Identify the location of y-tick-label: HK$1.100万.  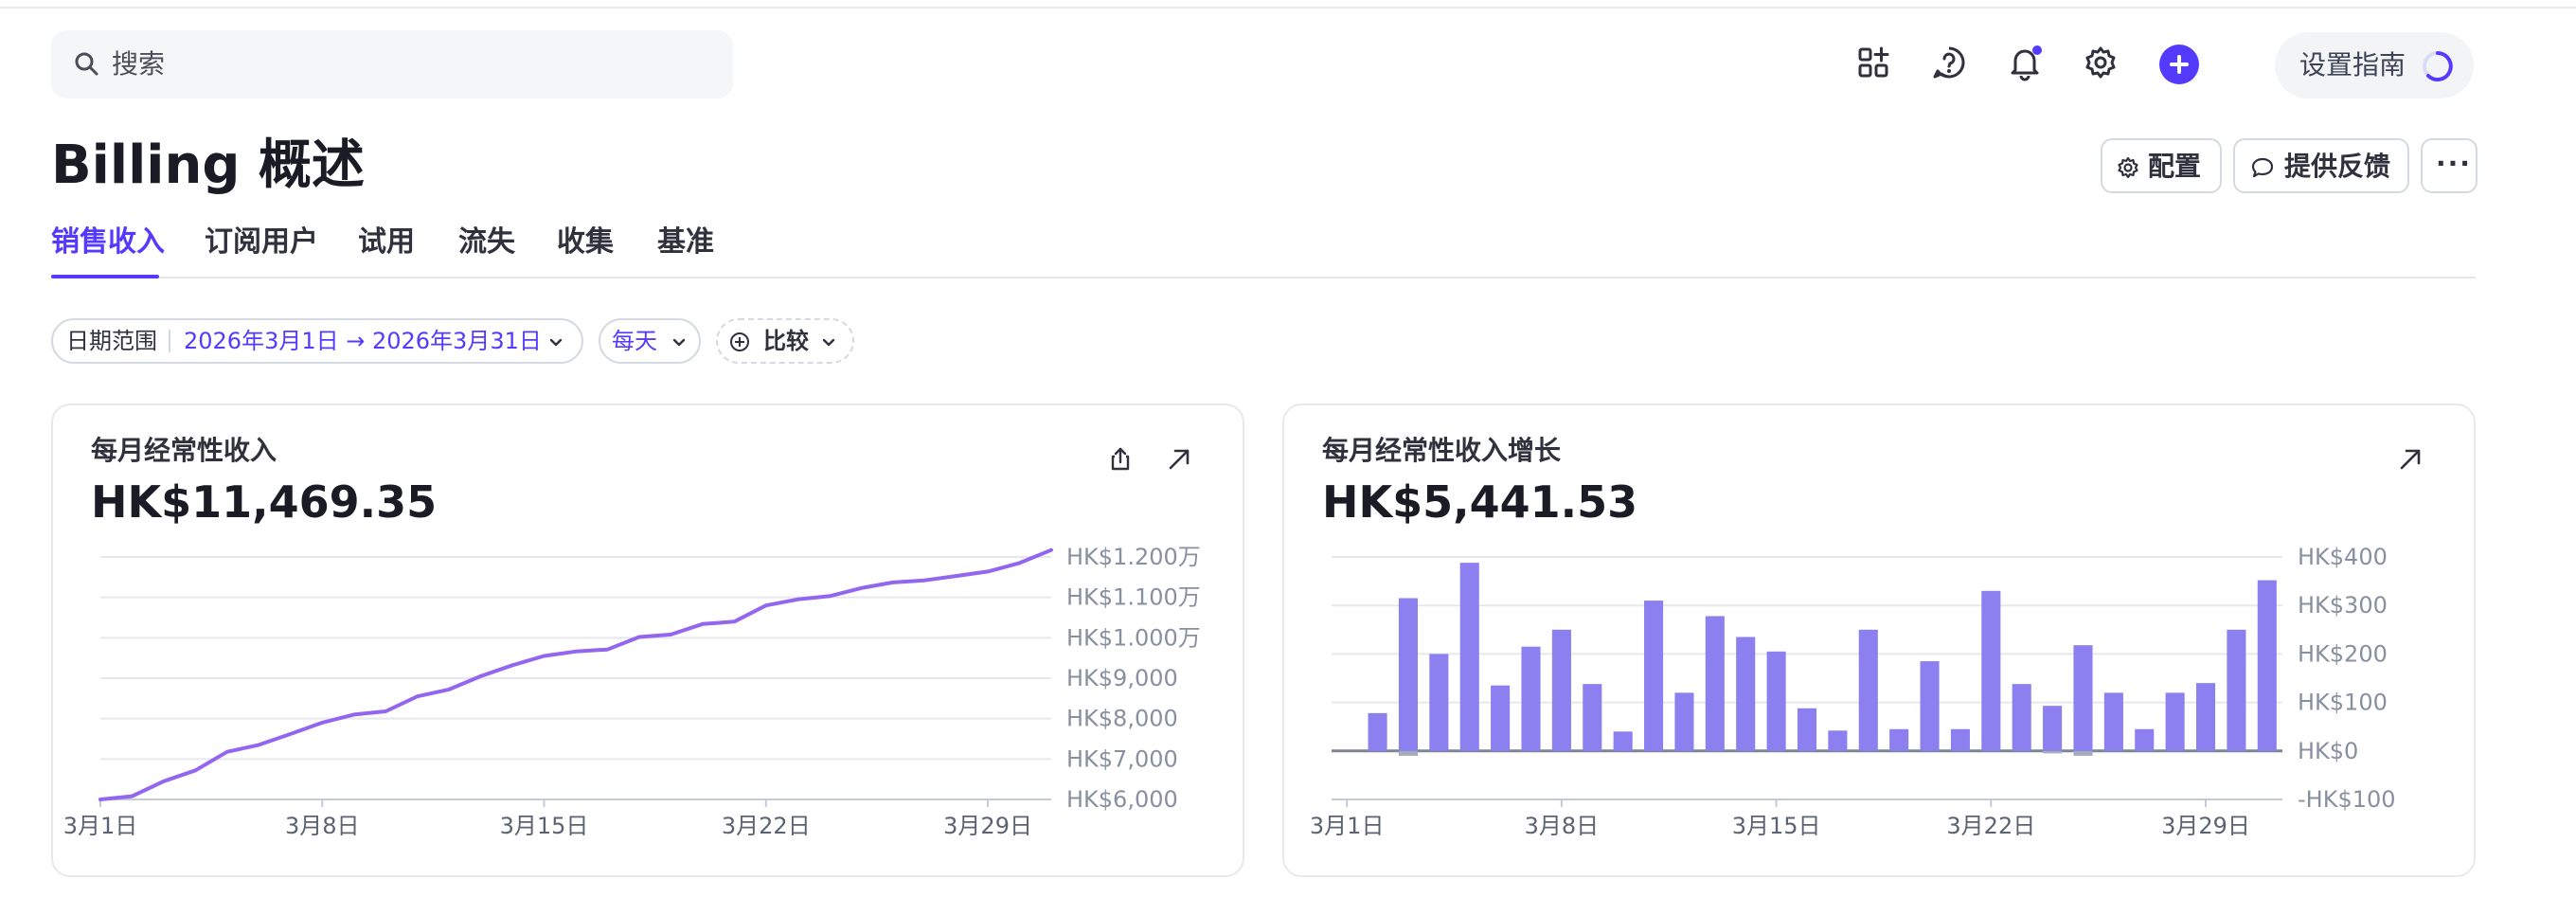
(1133, 597).